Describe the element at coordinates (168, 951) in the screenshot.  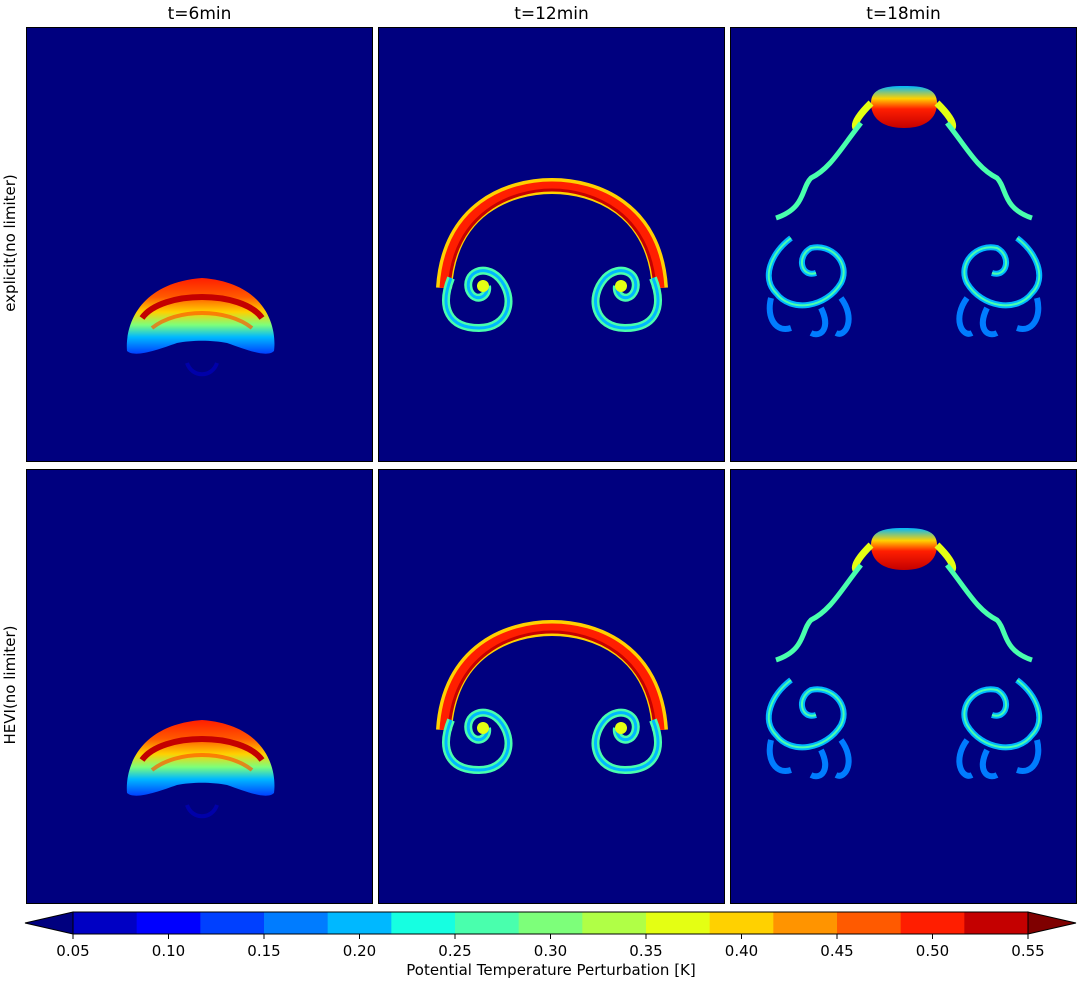
I see `colorbar-tick-label: 0.10` at that location.